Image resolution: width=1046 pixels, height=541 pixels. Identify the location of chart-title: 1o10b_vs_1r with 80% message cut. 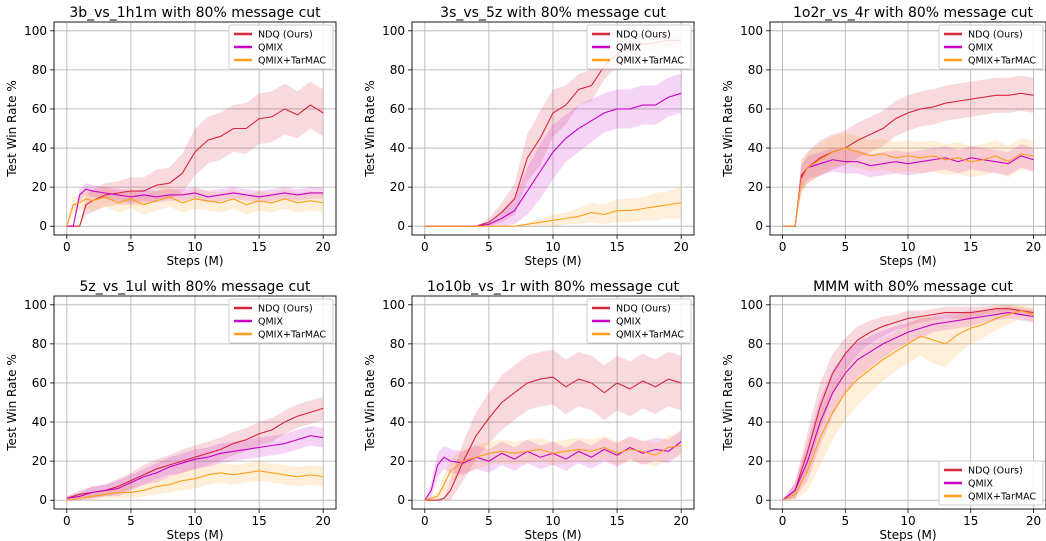
(553, 287).